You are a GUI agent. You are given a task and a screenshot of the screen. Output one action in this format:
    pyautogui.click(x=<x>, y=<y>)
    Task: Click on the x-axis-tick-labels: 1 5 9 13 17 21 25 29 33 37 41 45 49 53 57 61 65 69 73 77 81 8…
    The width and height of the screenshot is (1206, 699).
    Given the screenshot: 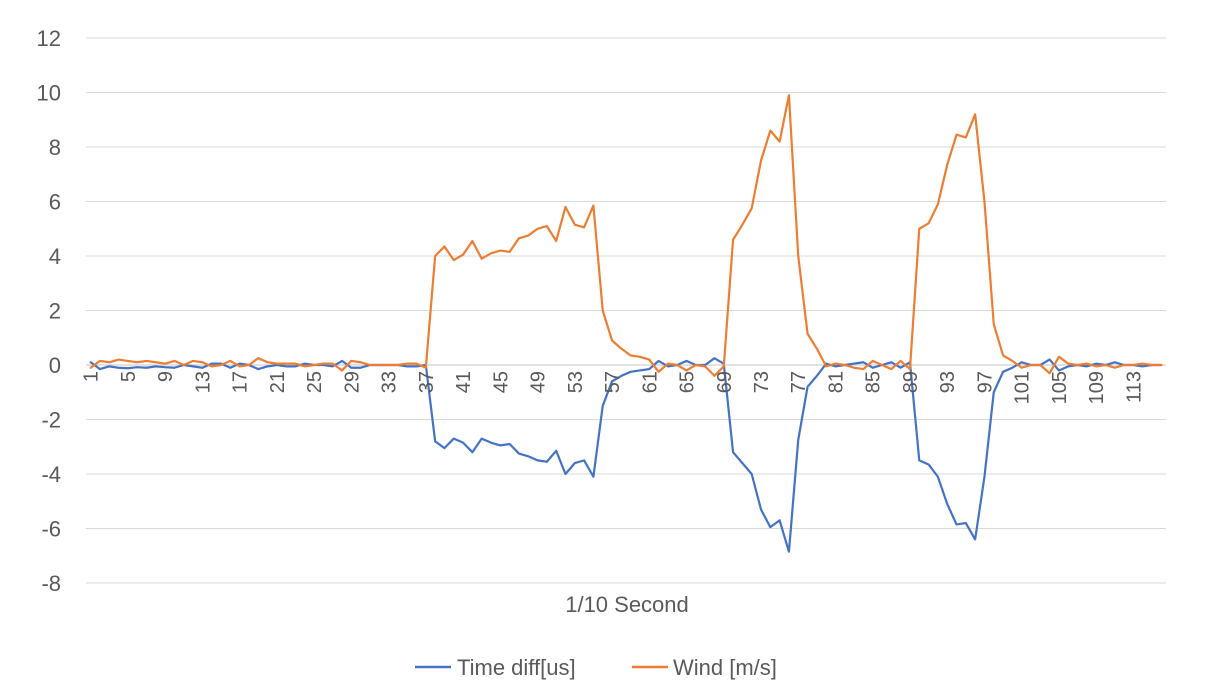 What is the action you would take?
    pyautogui.click(x=613, y=387)
    